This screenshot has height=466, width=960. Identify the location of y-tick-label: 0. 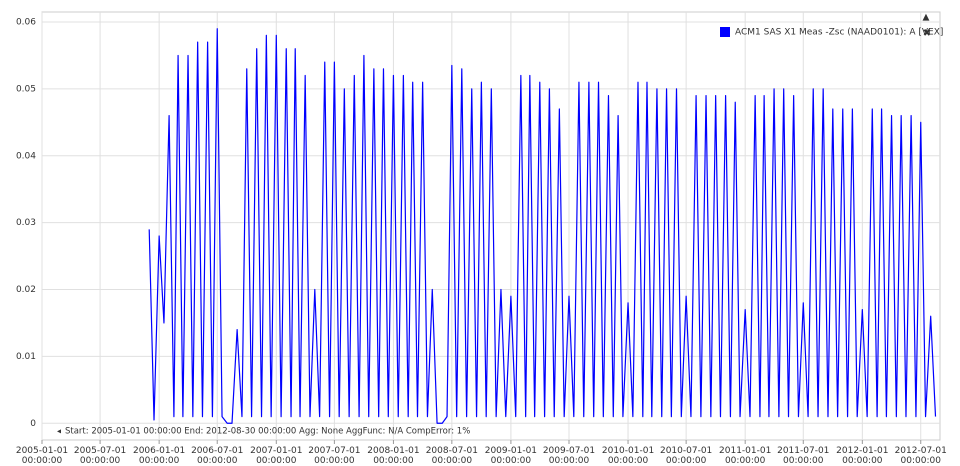
(33, 424).